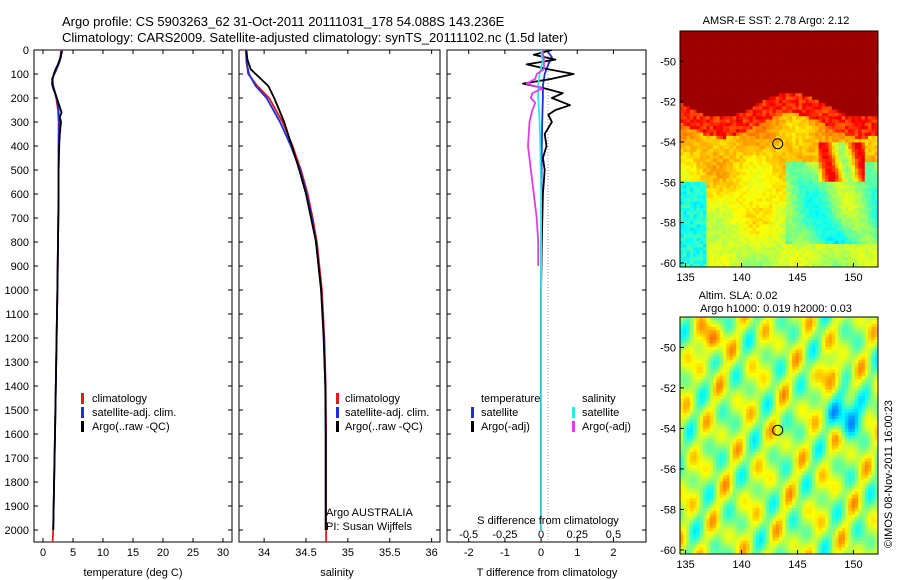  What do you see at coordinates (163, 553) in the screenshot?
I see `temperature-tick-label: 20` at bounding box center [163, 553].